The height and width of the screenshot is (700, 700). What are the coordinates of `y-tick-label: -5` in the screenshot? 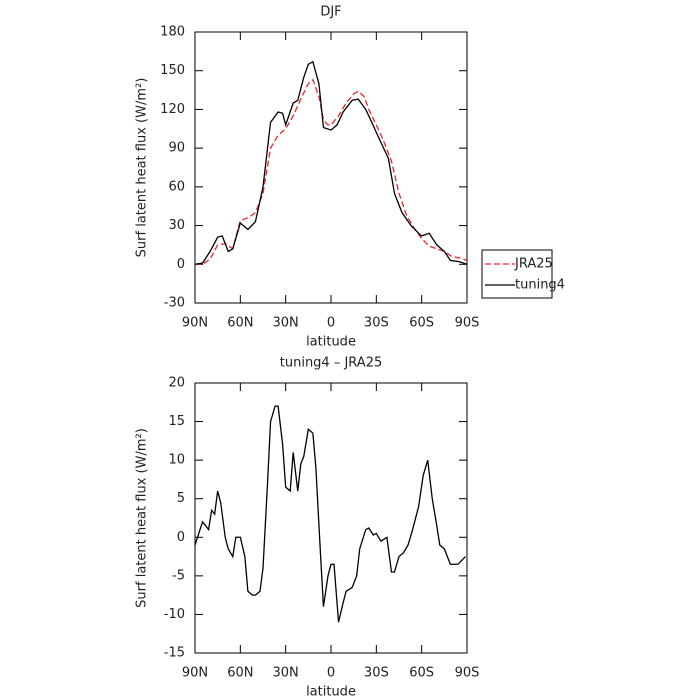 It's located at (178, 575).